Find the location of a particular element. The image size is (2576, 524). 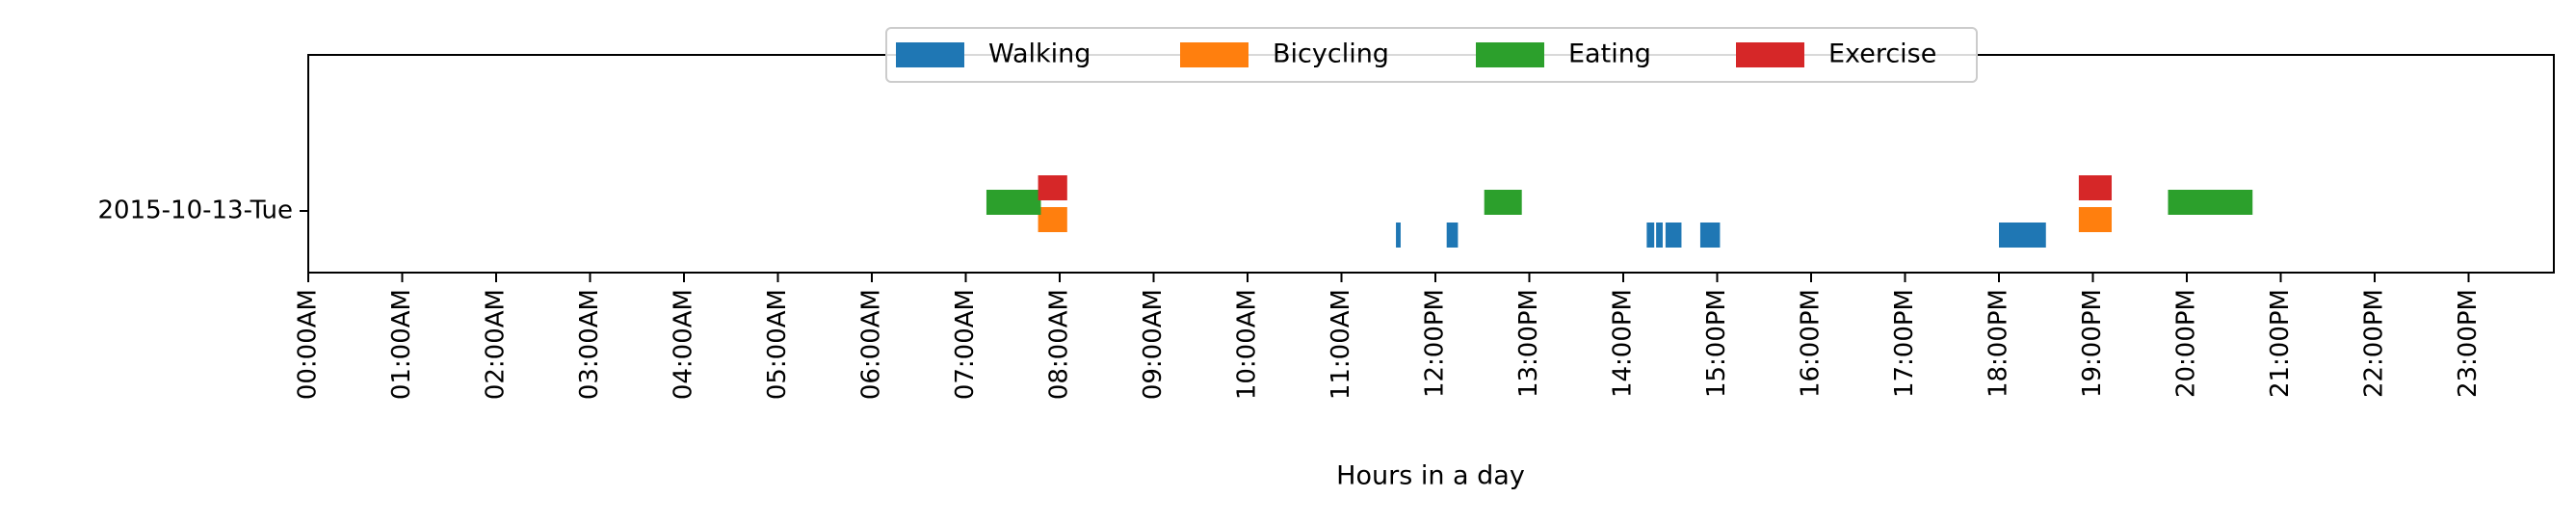

x-tick-label: 02:00AM is located at coordinates (496, 344).